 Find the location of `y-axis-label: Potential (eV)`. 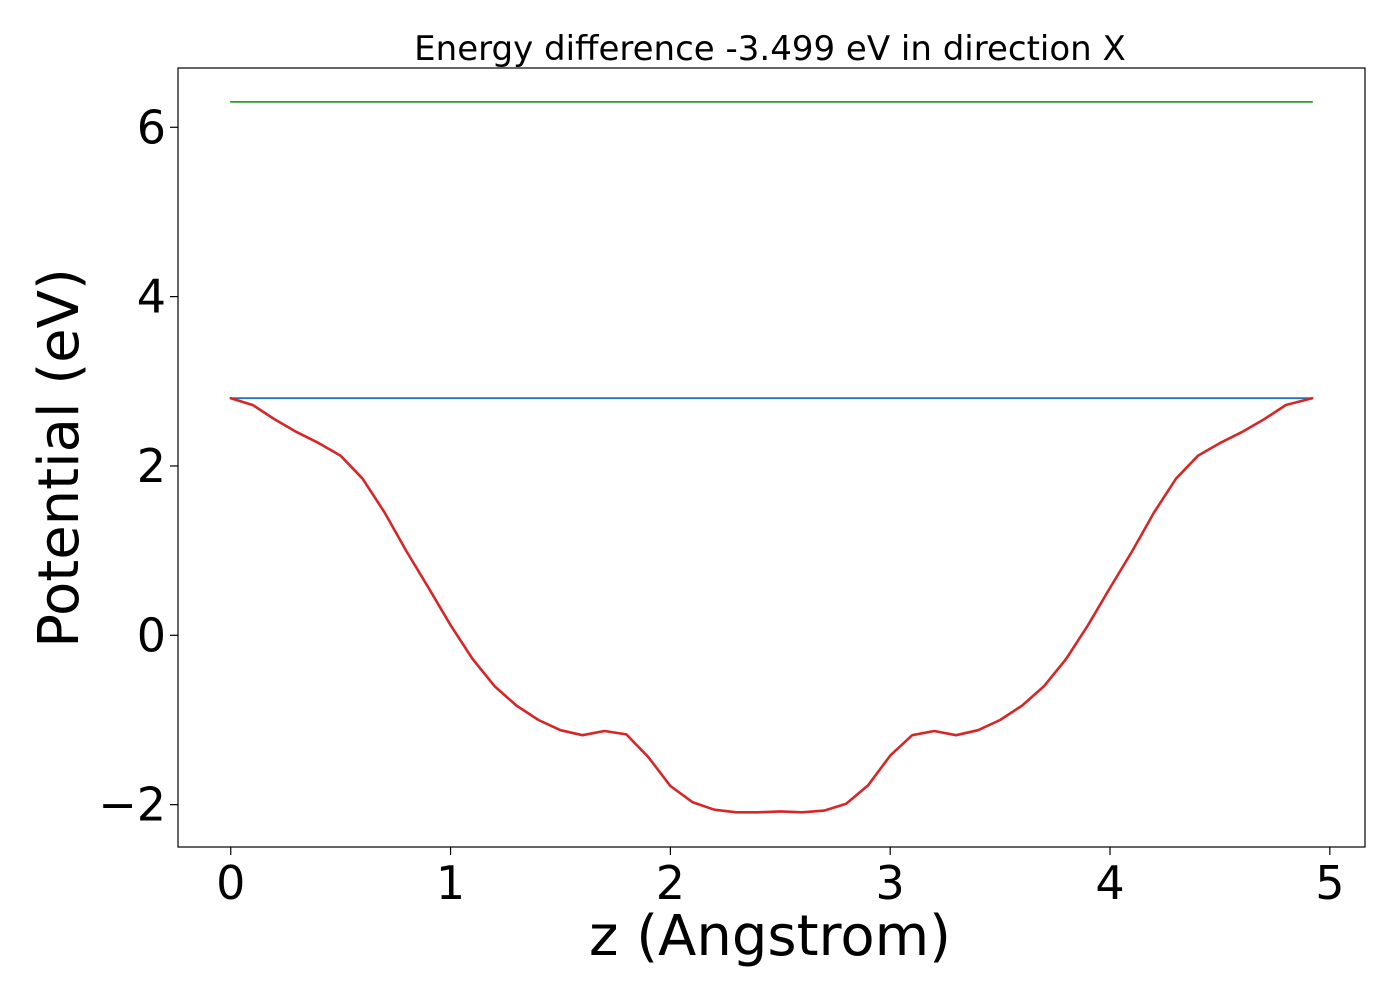

y-axis-label: Potential (eV) is located at coordinates (59, 458).